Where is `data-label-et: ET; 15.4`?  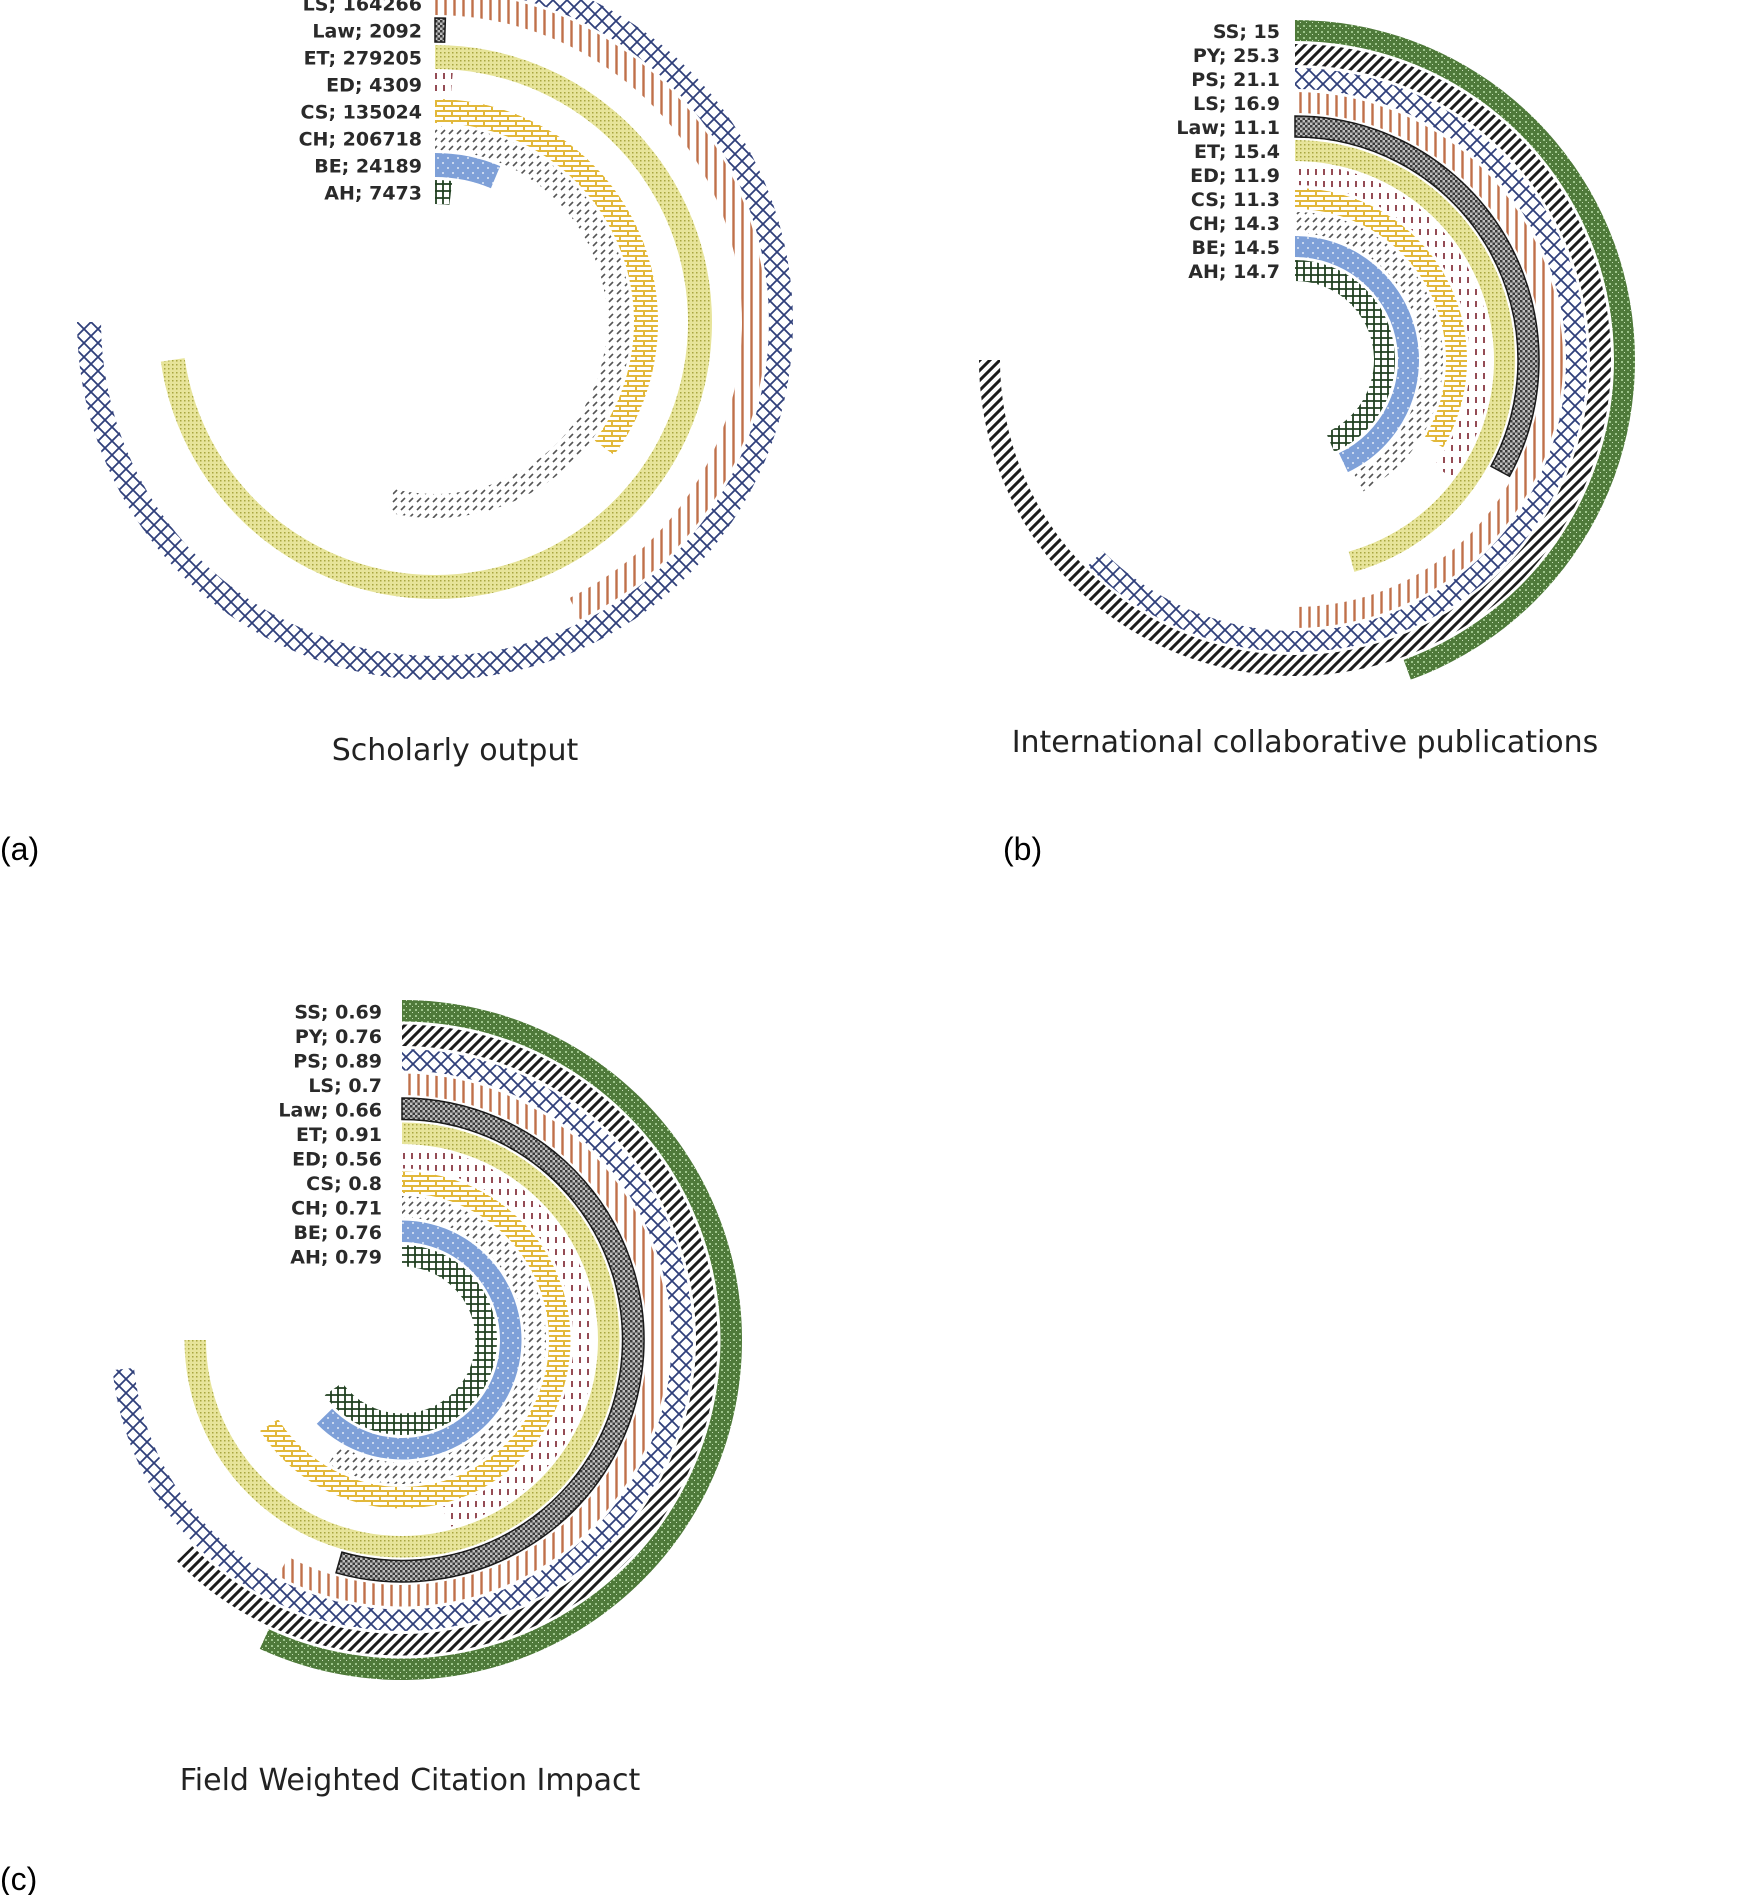 data-label-et: ET; 15.4 is located at coordinates (1237, 152).